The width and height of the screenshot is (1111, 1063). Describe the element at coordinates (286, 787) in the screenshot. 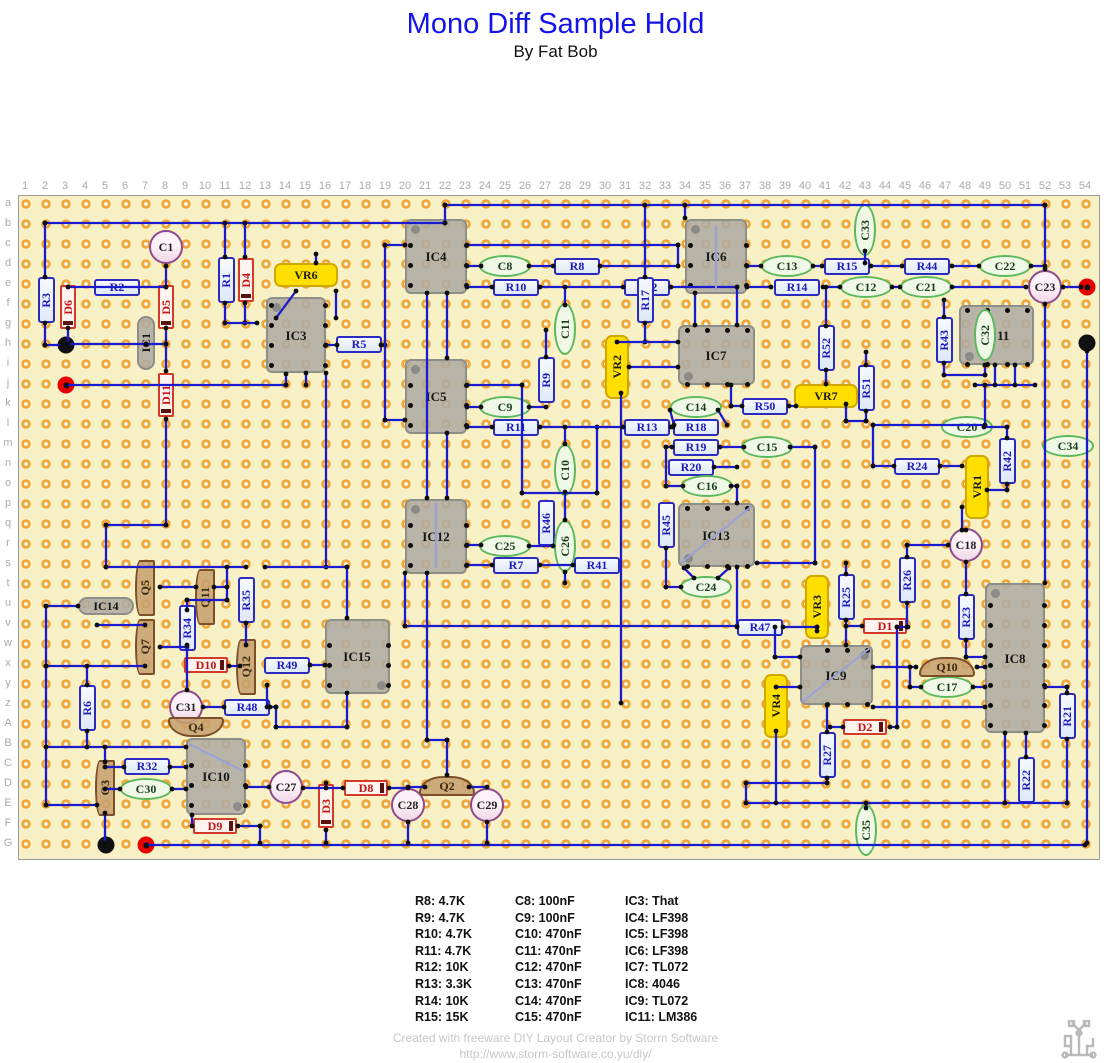

I see `component-c27: C27` at that location.